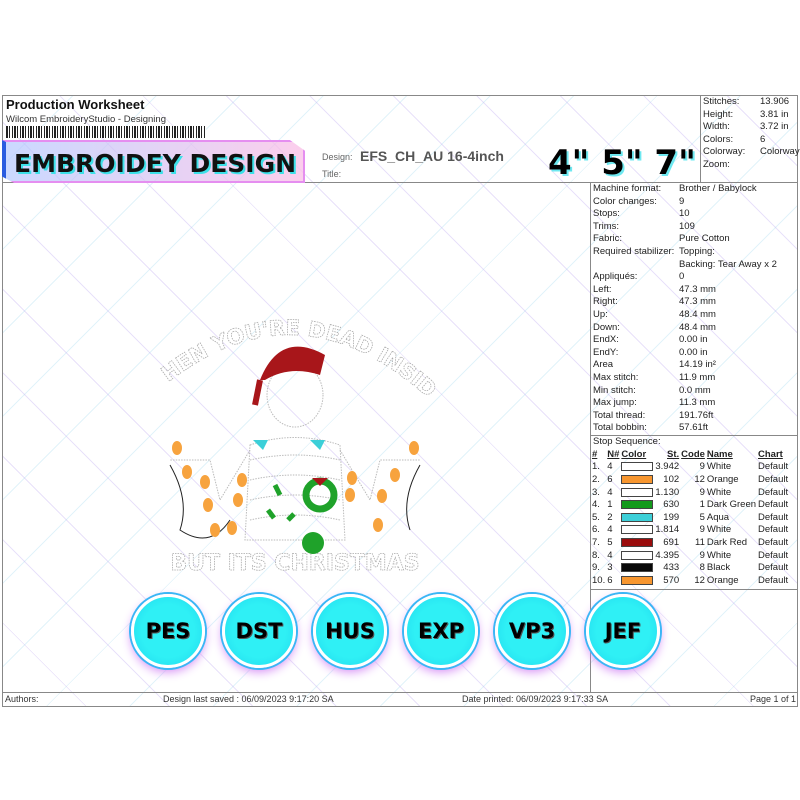  I want to click on detail-label: Total bobbin:, so click(620, 428).